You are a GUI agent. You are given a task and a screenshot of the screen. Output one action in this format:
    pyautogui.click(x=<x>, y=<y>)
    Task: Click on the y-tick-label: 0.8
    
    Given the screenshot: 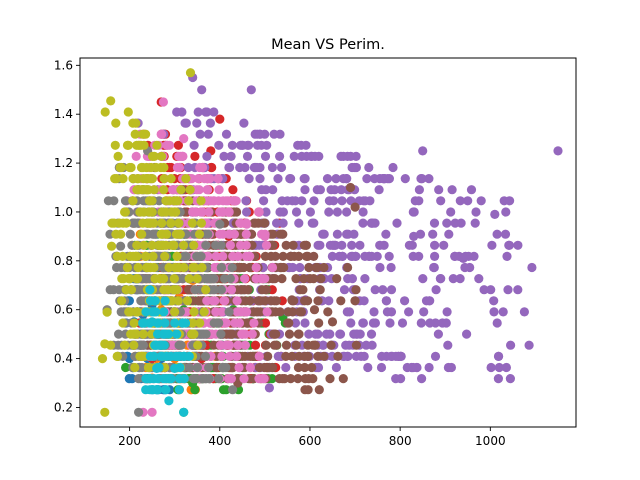 What is the action you would take?
    pyautogui.click(x=63, y=261)
    